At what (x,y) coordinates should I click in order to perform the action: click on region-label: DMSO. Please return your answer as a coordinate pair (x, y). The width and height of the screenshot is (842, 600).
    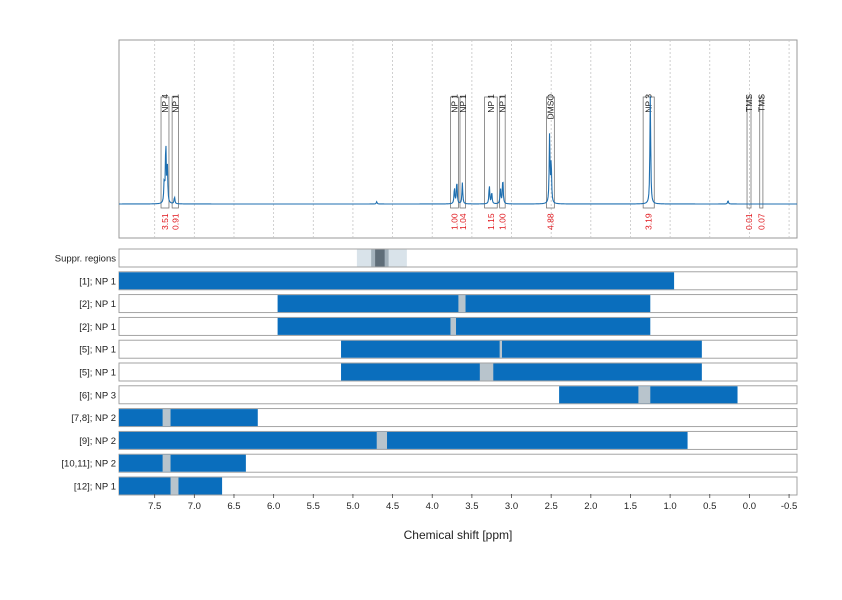
    Looking at the image, I should click on (550, 107).